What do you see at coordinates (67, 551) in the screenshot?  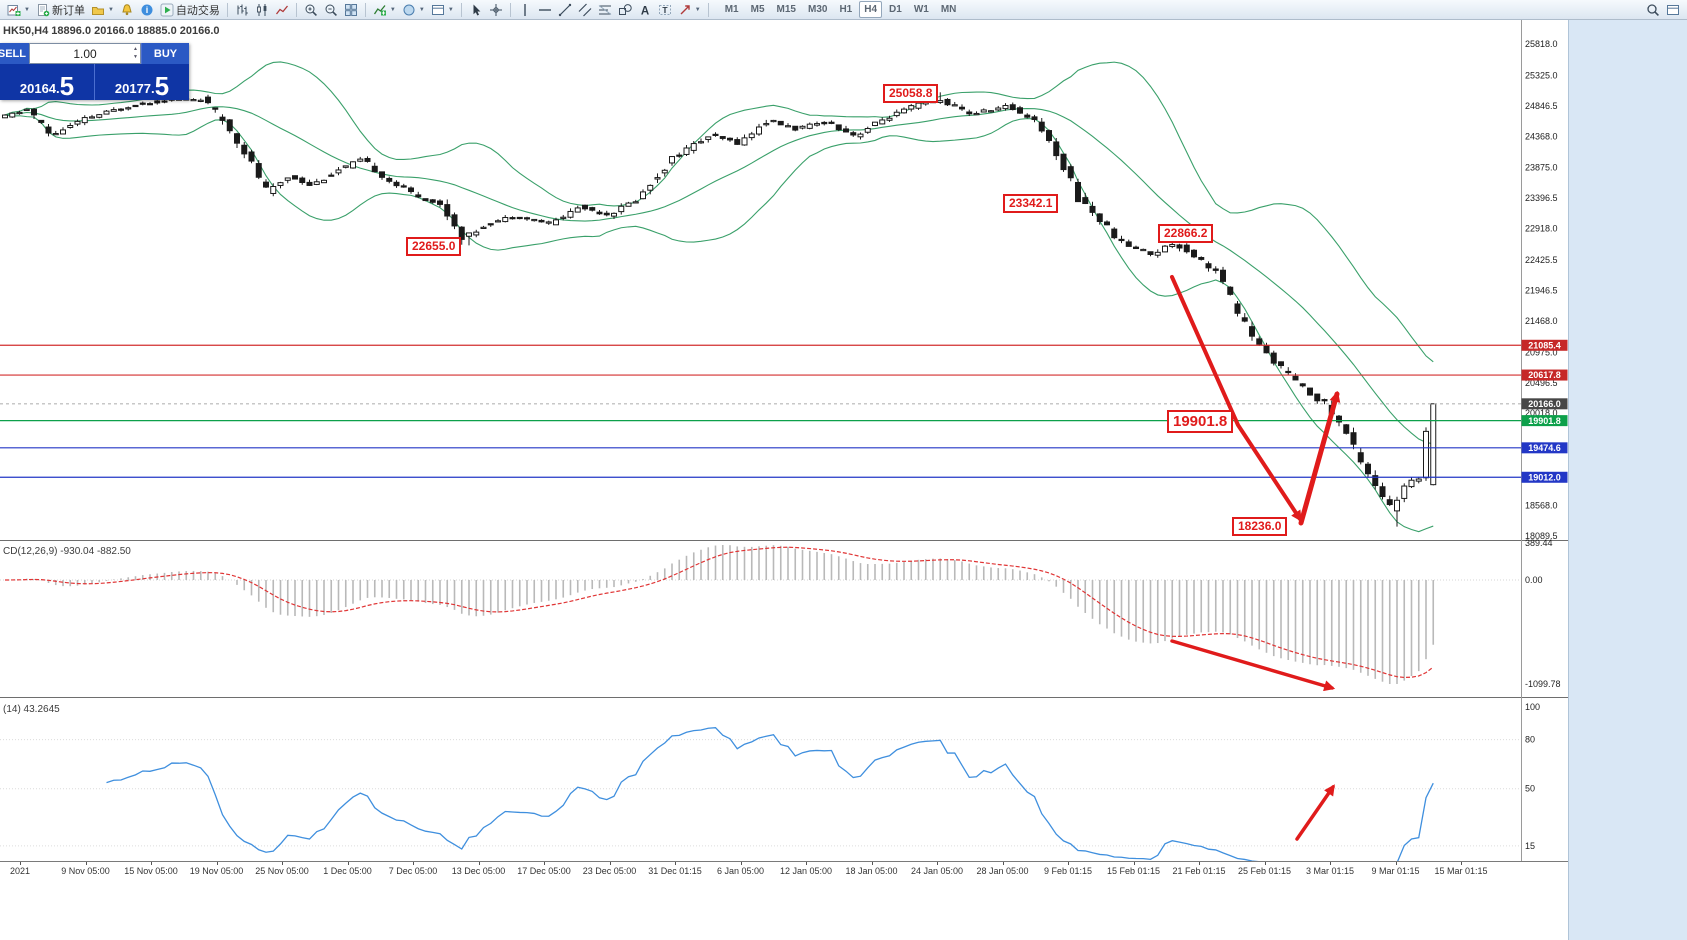 I see `macd-indicator-label: CD(12,26,9) -930.04 -882.50` at bounding box center [67, 551].